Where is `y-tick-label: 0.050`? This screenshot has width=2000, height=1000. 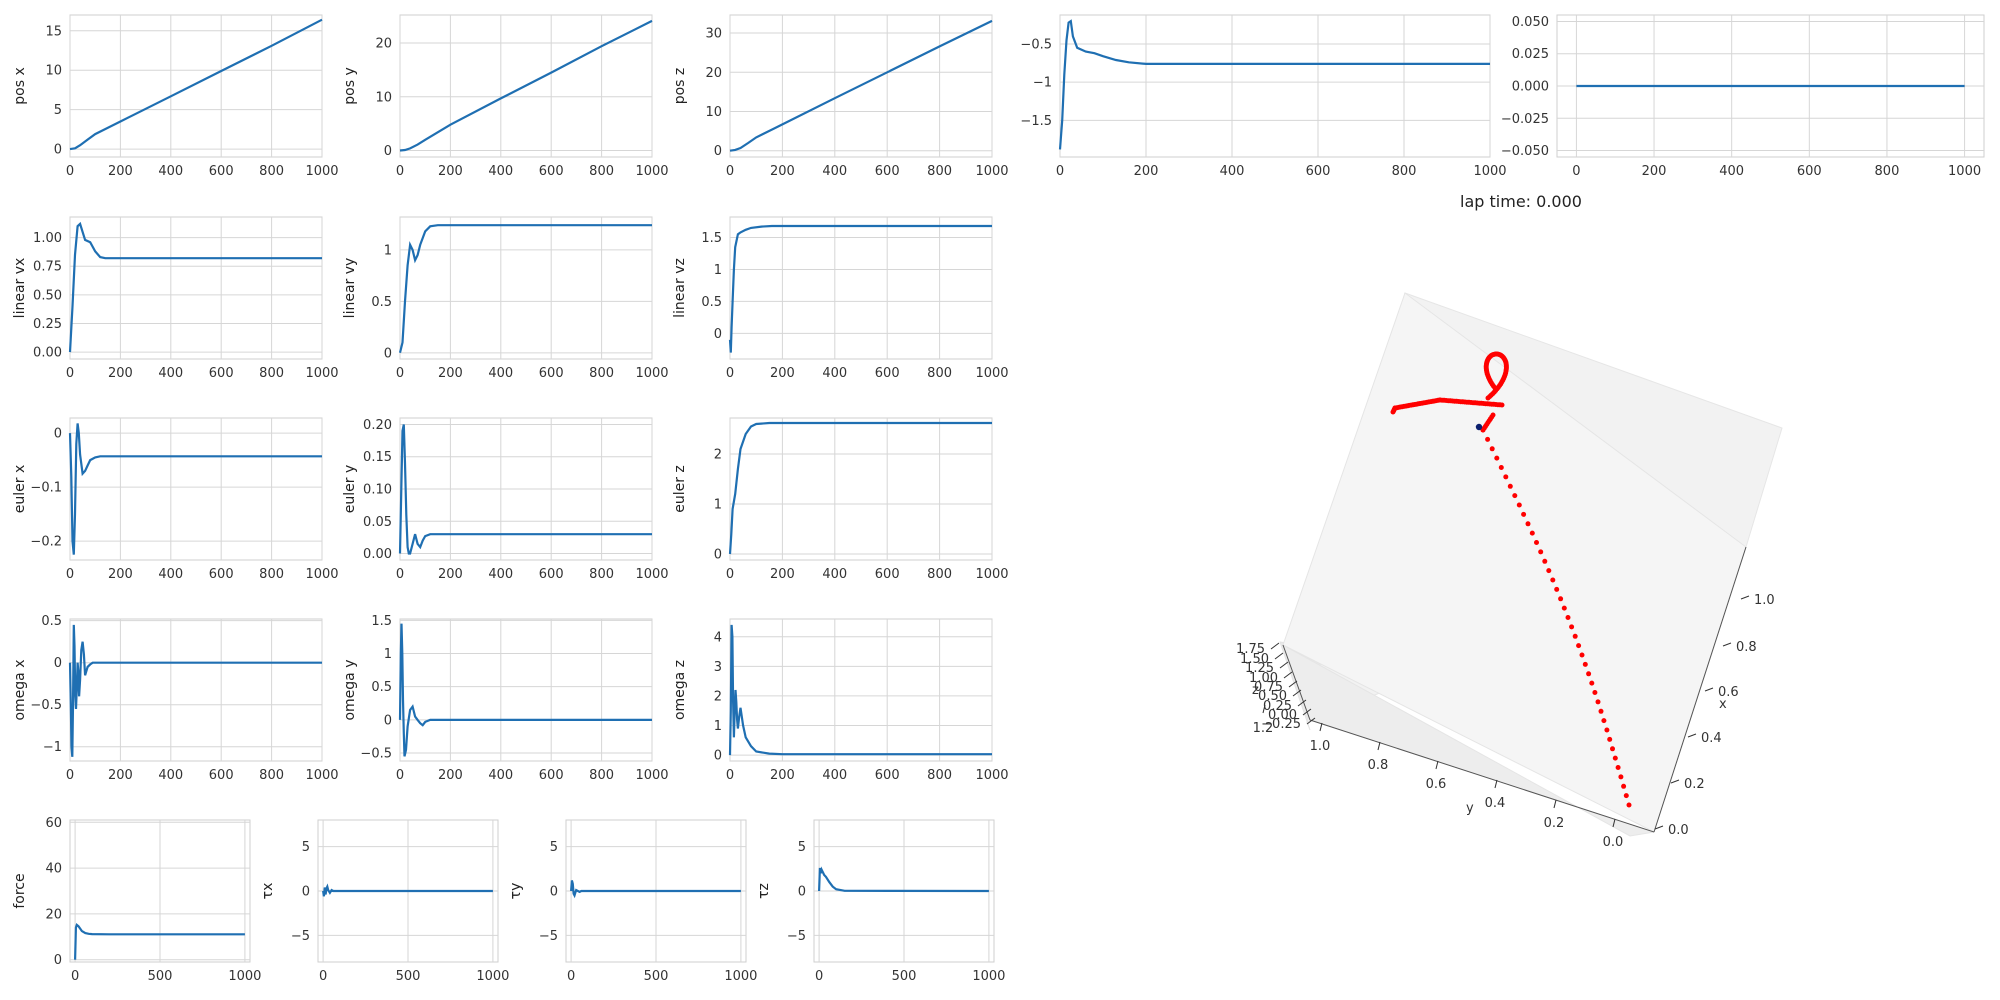
y-tick-label: 0.050 is located at coordinates (1530, 22).